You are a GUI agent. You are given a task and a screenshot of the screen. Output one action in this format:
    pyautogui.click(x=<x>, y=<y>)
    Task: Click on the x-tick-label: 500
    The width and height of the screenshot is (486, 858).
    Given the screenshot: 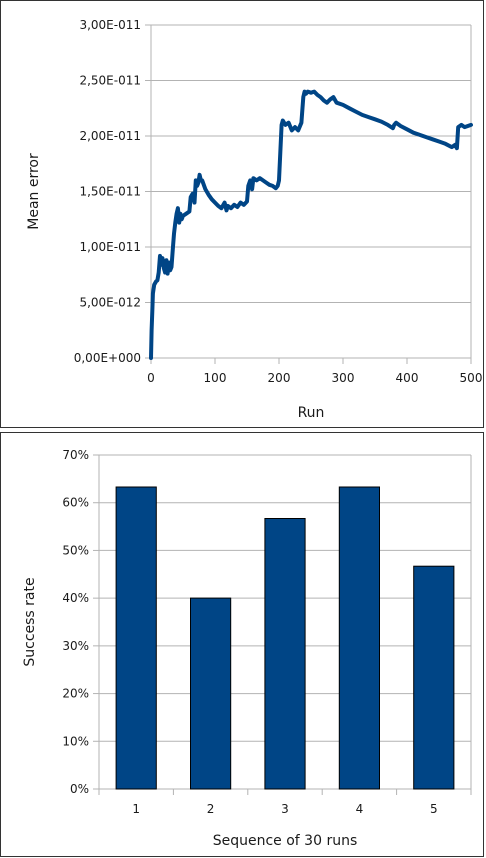 What is the action you would take?
    pyautogui.click(x=471, y=378)
    